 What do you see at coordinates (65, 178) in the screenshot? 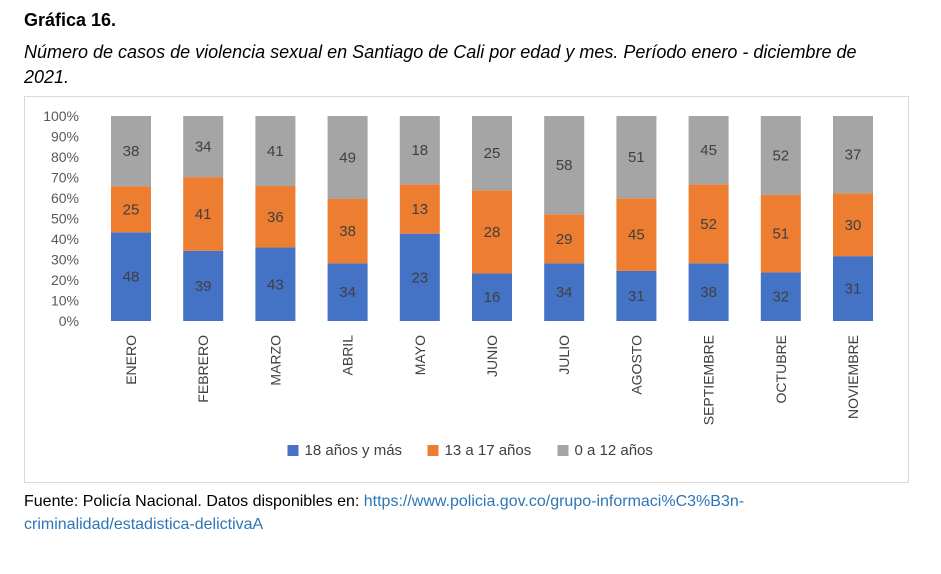
I see `y-tick-label: 70%` at bounding box center [65, 178].